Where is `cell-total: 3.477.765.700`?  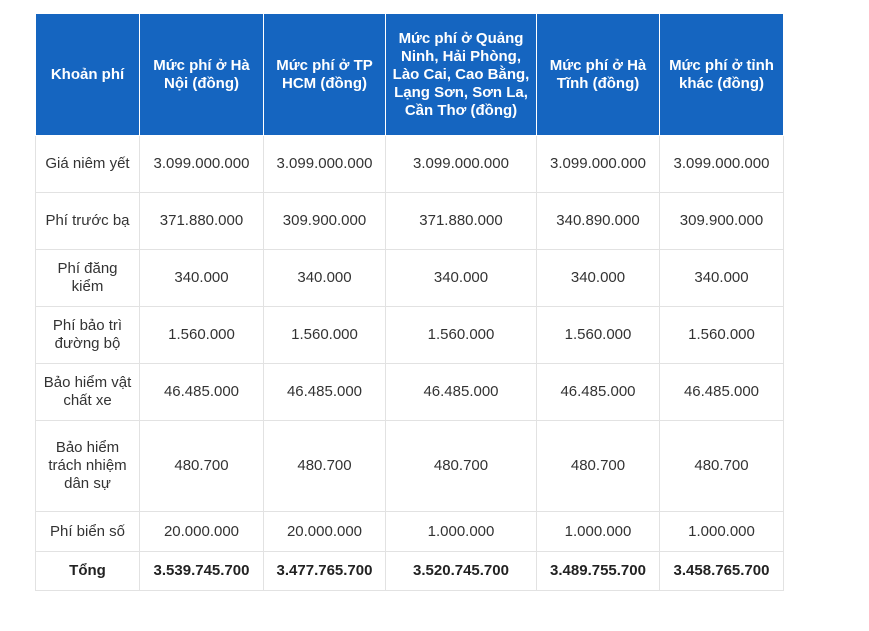 cell-total: 3.477.765.700 is located at coordinates (324, 571).